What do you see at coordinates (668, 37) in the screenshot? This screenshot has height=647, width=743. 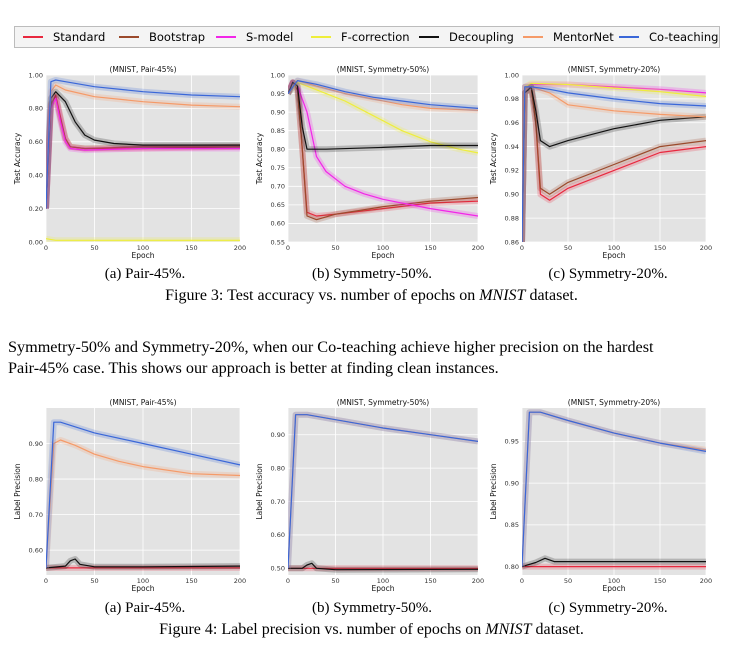 I see `legend-item-co-teaching: Co-teaching` at bounding box center [668, 37].